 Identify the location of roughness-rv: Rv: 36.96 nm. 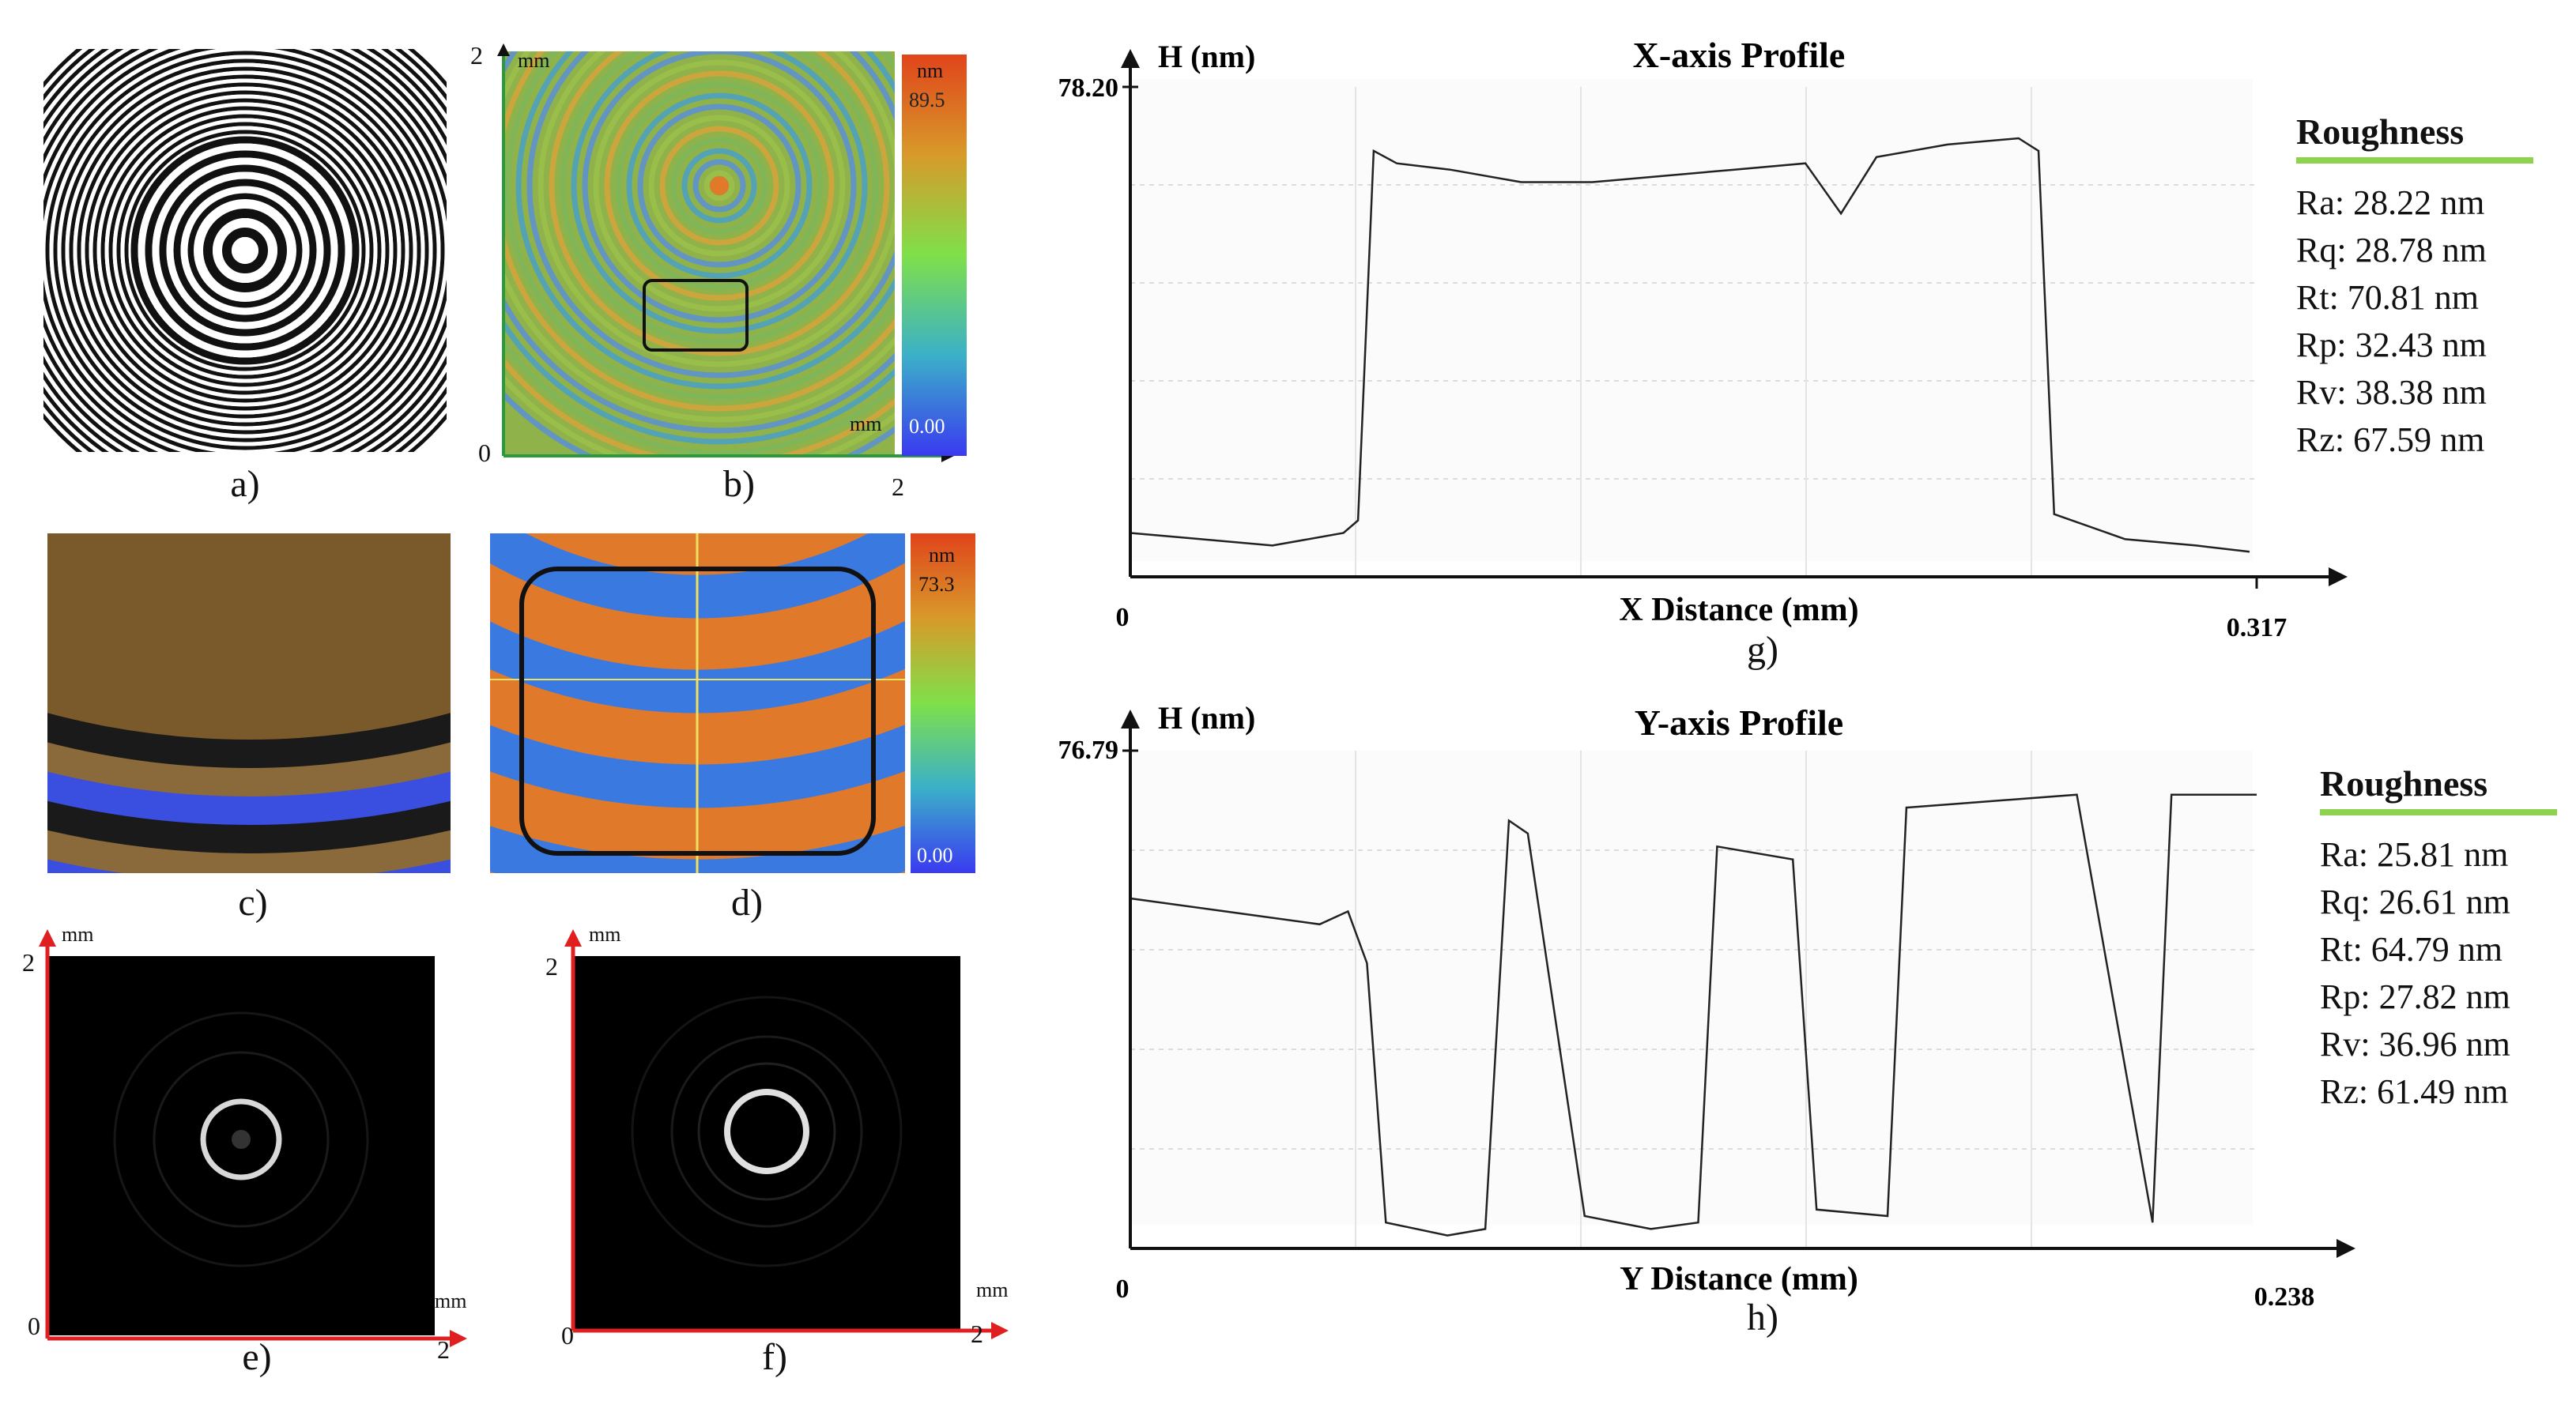
(2415, 1044).